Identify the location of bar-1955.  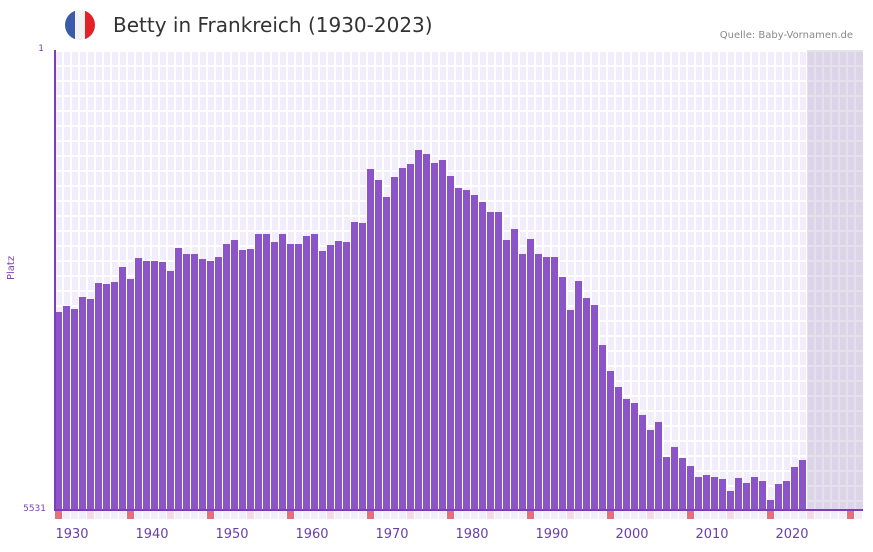
(258, 371).